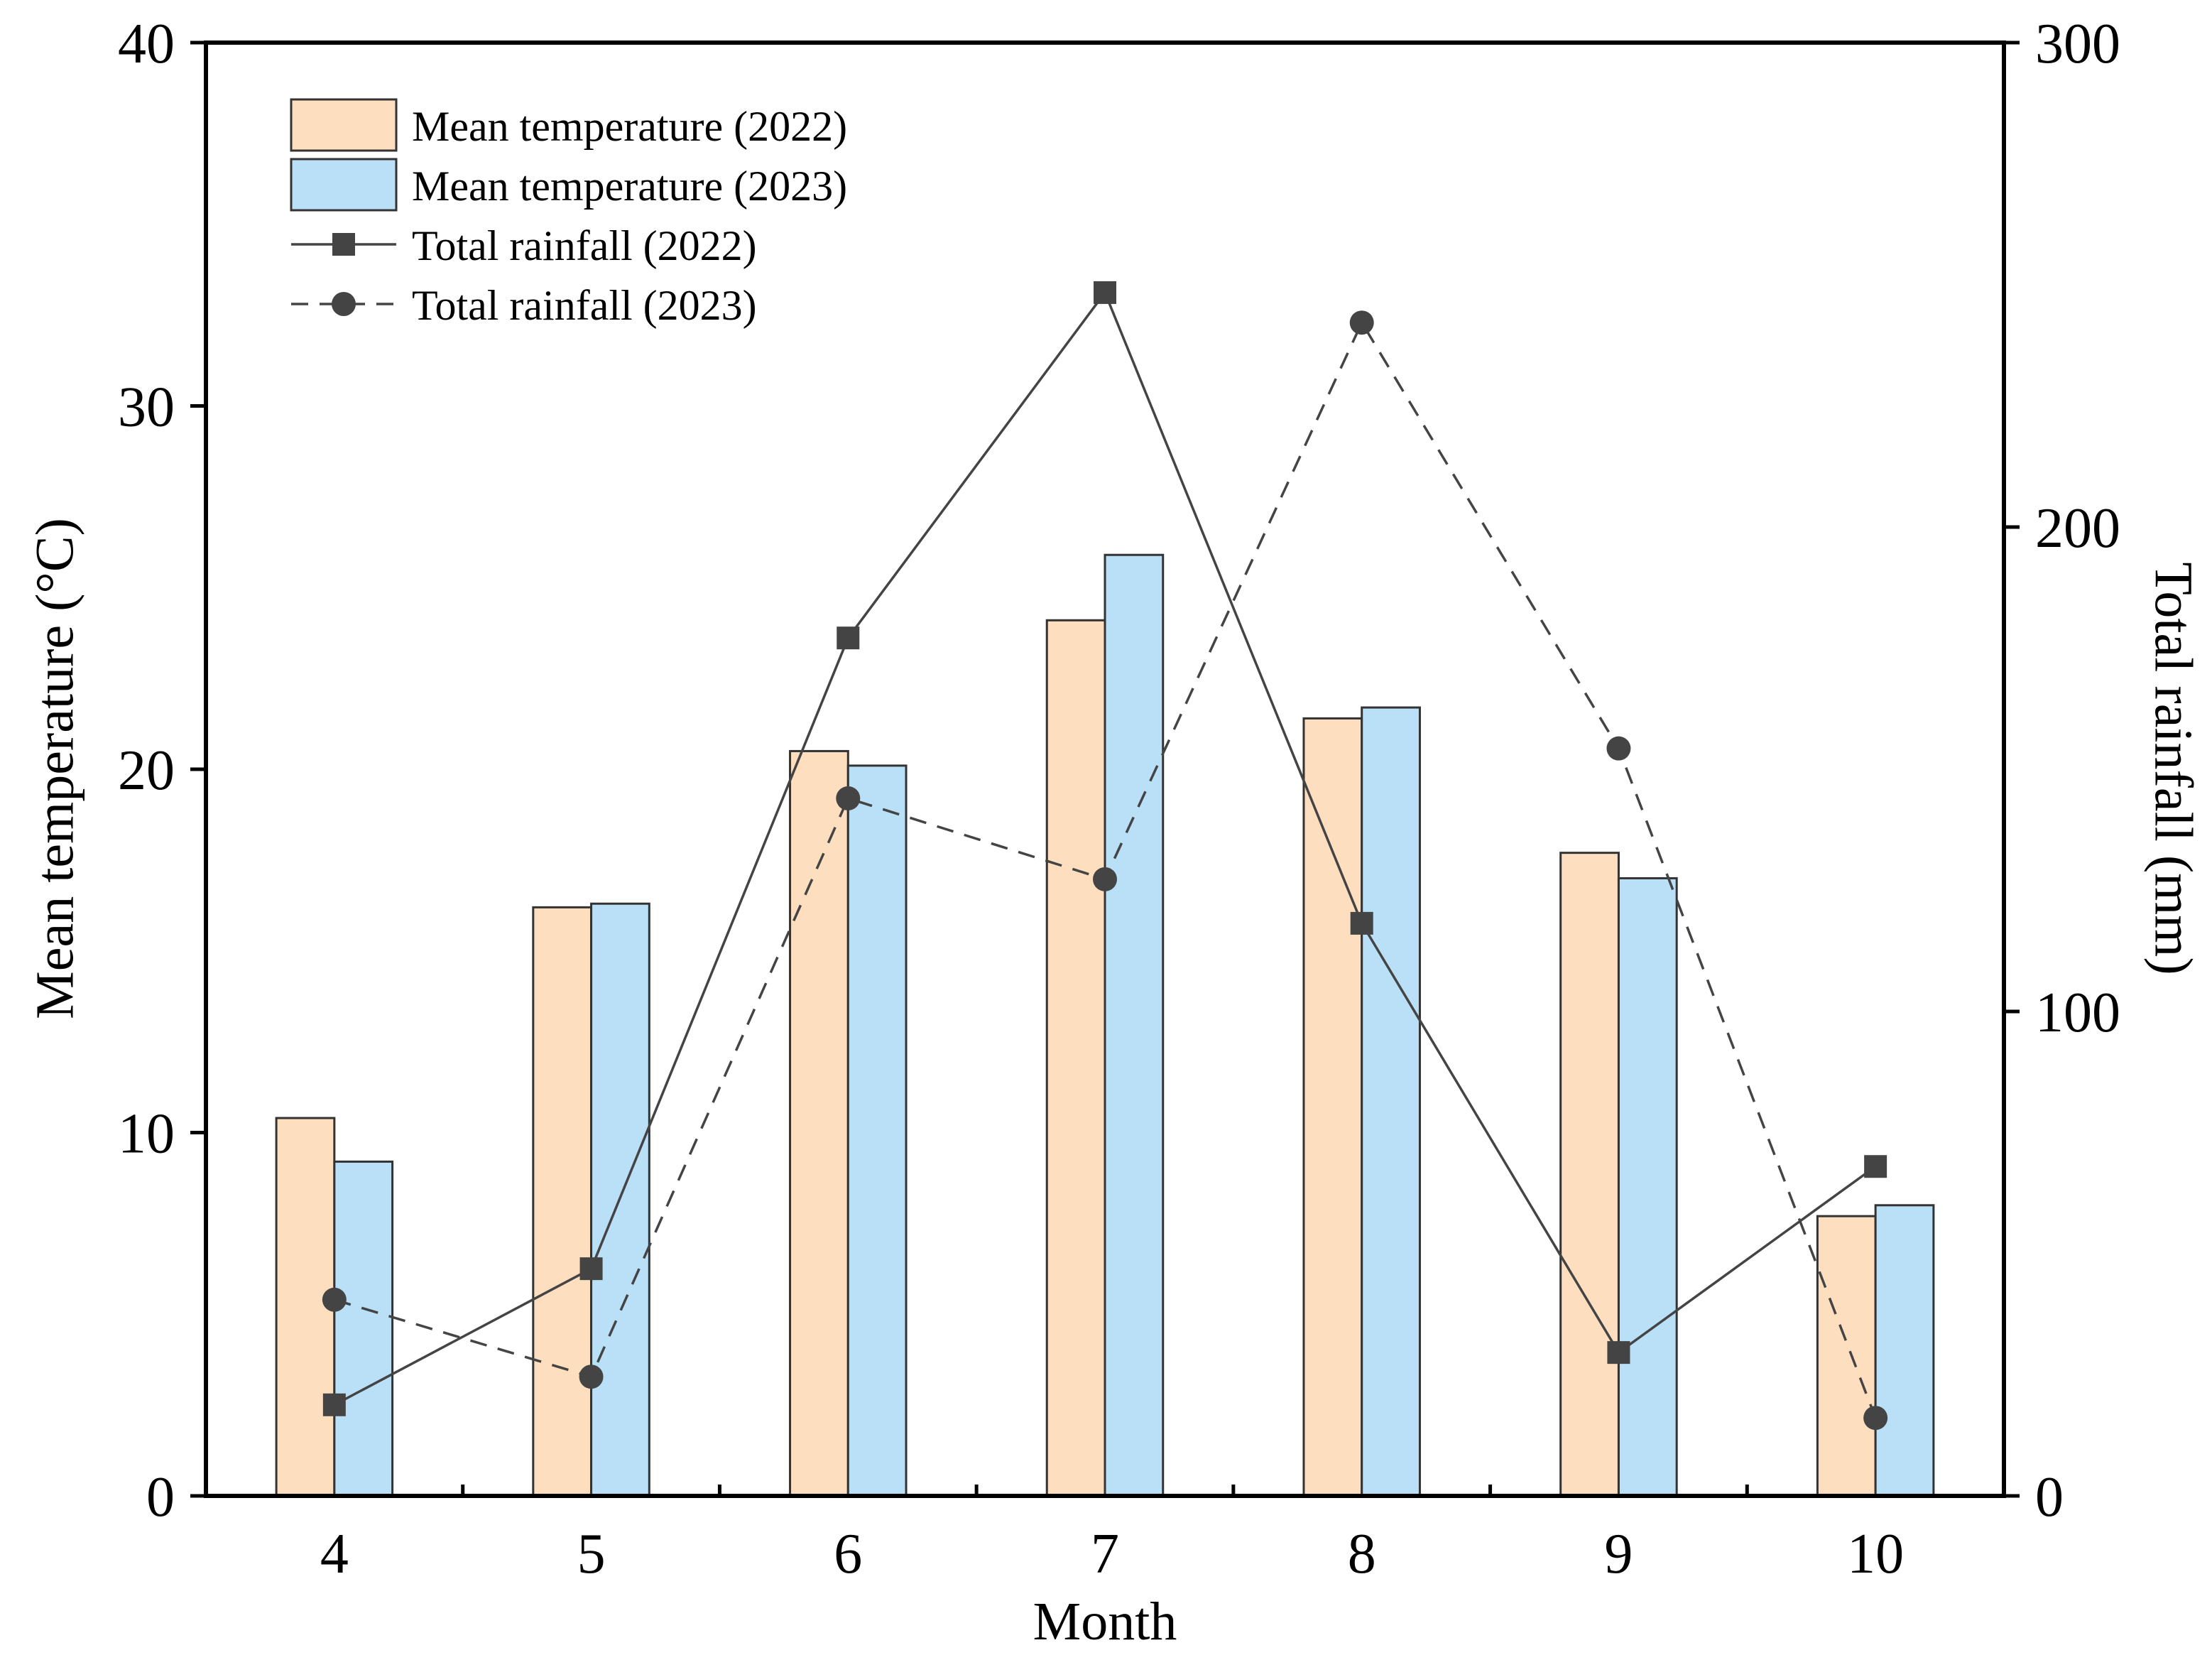  Describe the element at coordinates (1332, 1107) in the screenshot. I see `bar-mean-temperature-2022--month-8` at that location.